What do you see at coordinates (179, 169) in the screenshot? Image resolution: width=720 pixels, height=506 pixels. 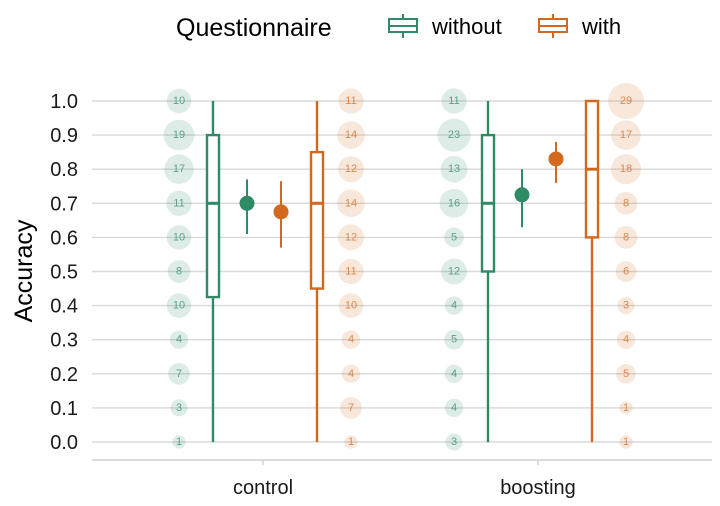 I see `count-label: 17` at bounding box center [179, 169].